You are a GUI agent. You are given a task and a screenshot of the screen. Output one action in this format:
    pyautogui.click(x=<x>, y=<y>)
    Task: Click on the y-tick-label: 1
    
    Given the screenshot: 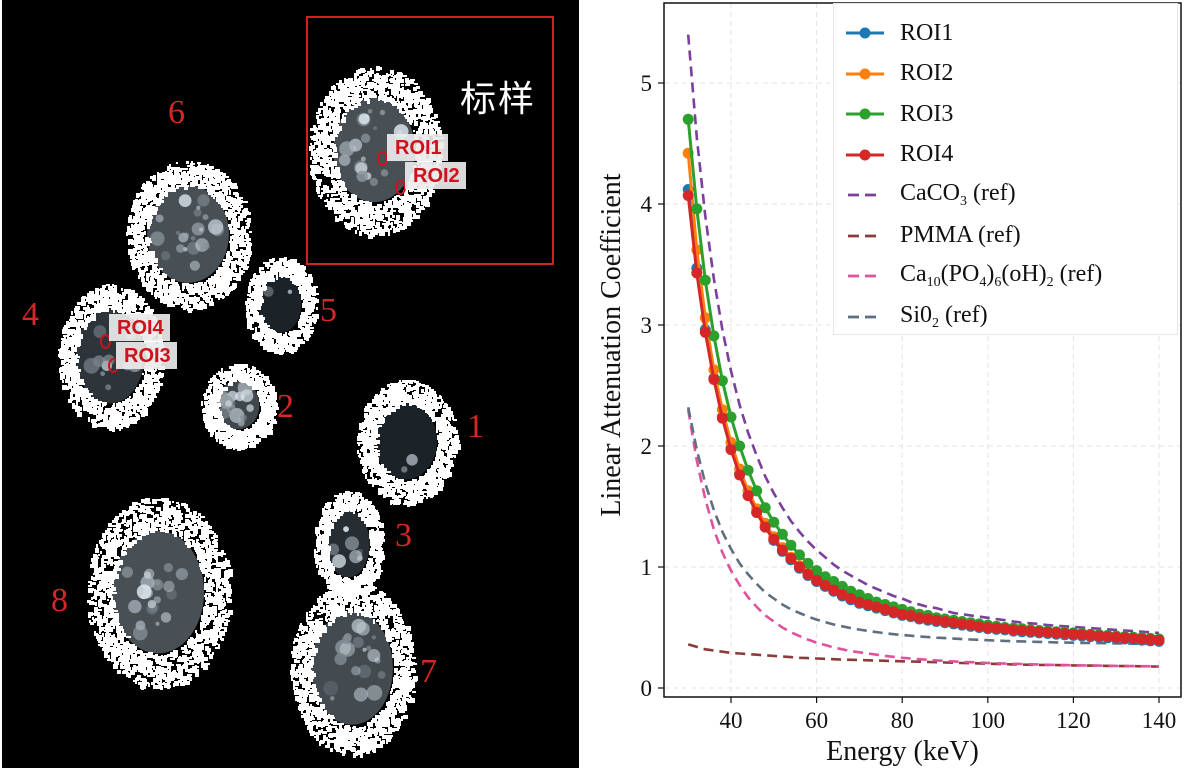 What is the action you would take?
    pyautogui.click(x=647, y=567)
    